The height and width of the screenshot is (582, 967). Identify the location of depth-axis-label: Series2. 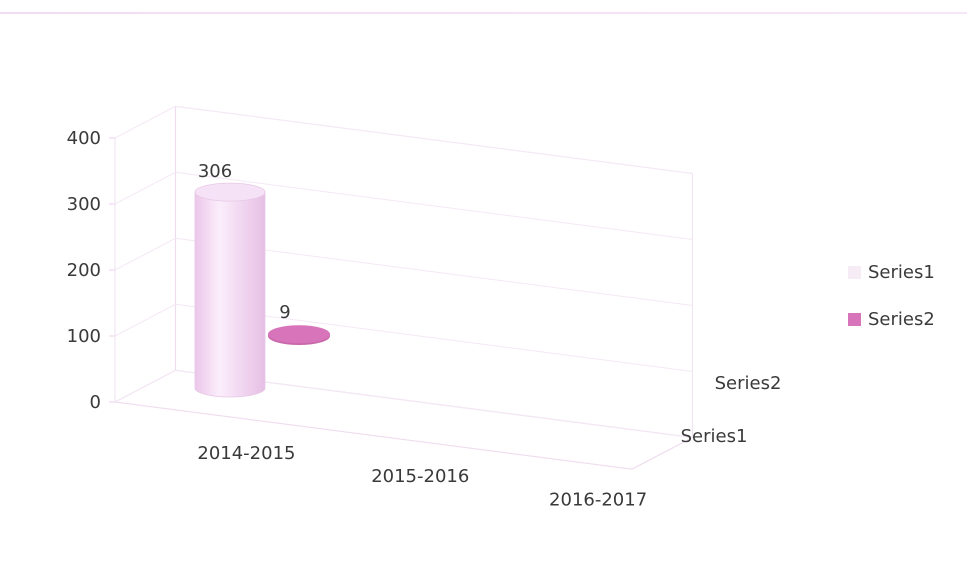
(748, 383).